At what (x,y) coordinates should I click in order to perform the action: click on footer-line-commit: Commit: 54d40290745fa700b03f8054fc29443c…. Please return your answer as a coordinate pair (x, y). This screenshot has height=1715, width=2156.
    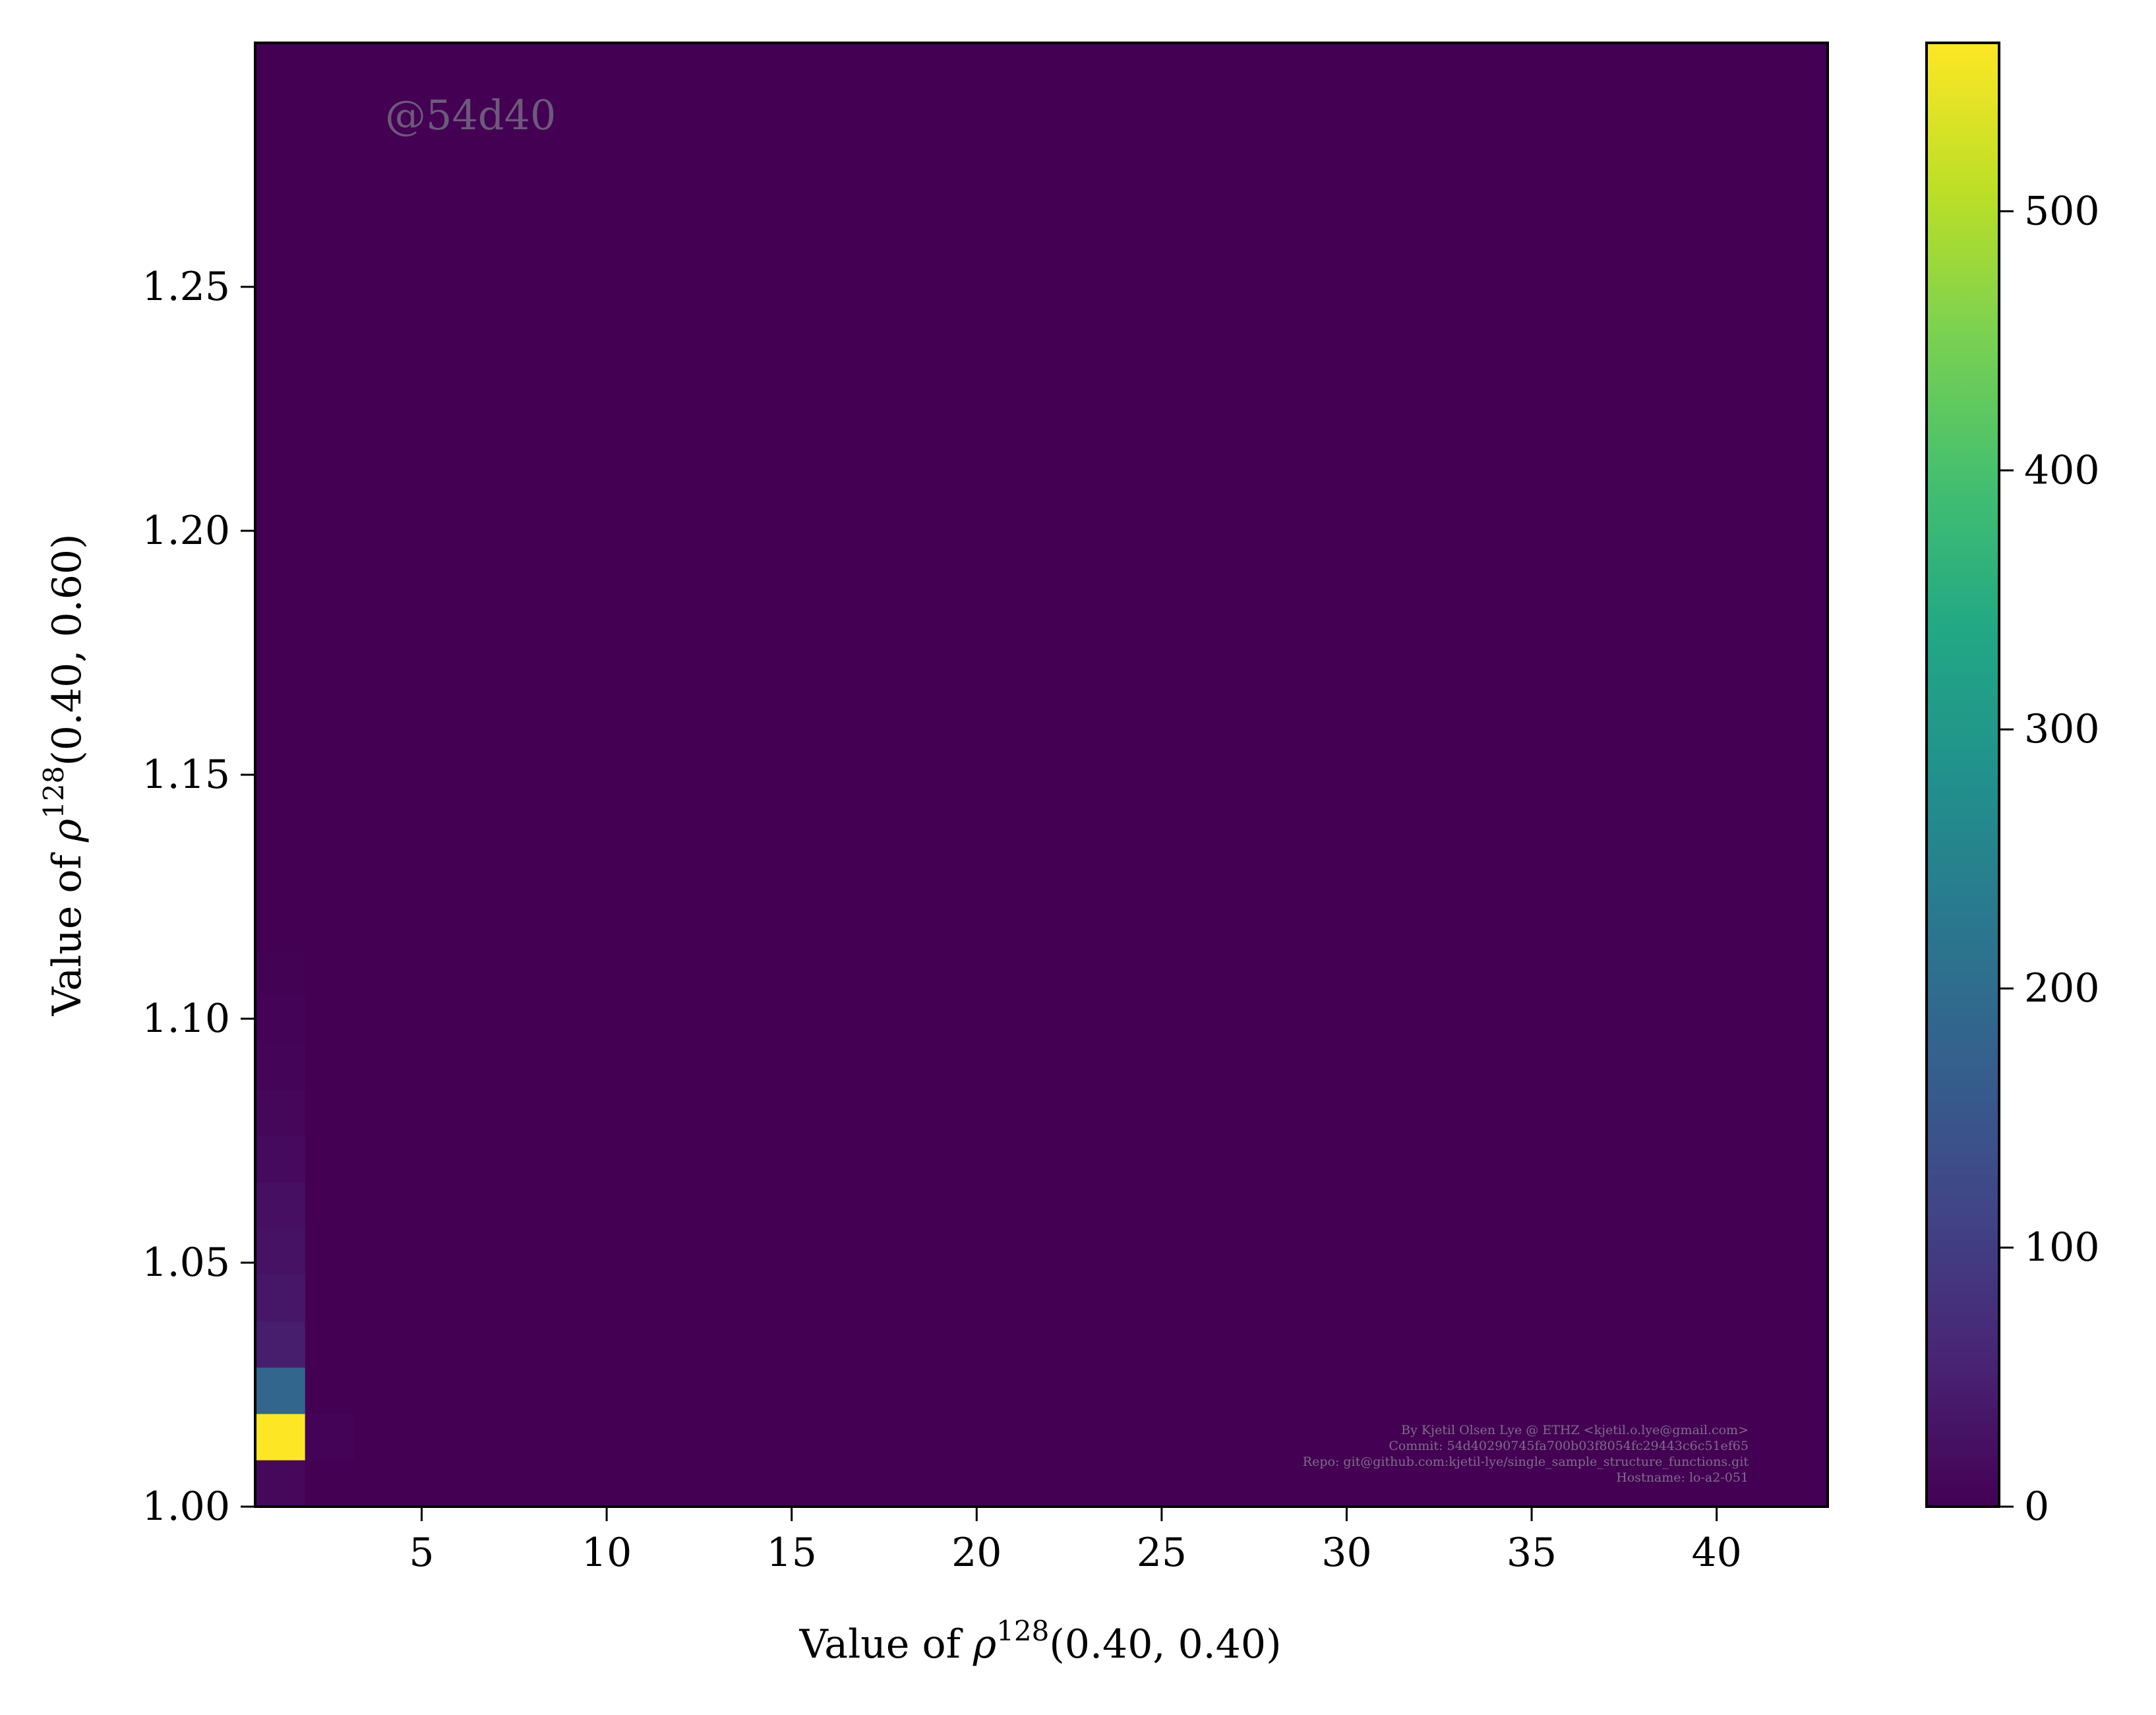
    Looking at the image, I should click on (1569, 1446).